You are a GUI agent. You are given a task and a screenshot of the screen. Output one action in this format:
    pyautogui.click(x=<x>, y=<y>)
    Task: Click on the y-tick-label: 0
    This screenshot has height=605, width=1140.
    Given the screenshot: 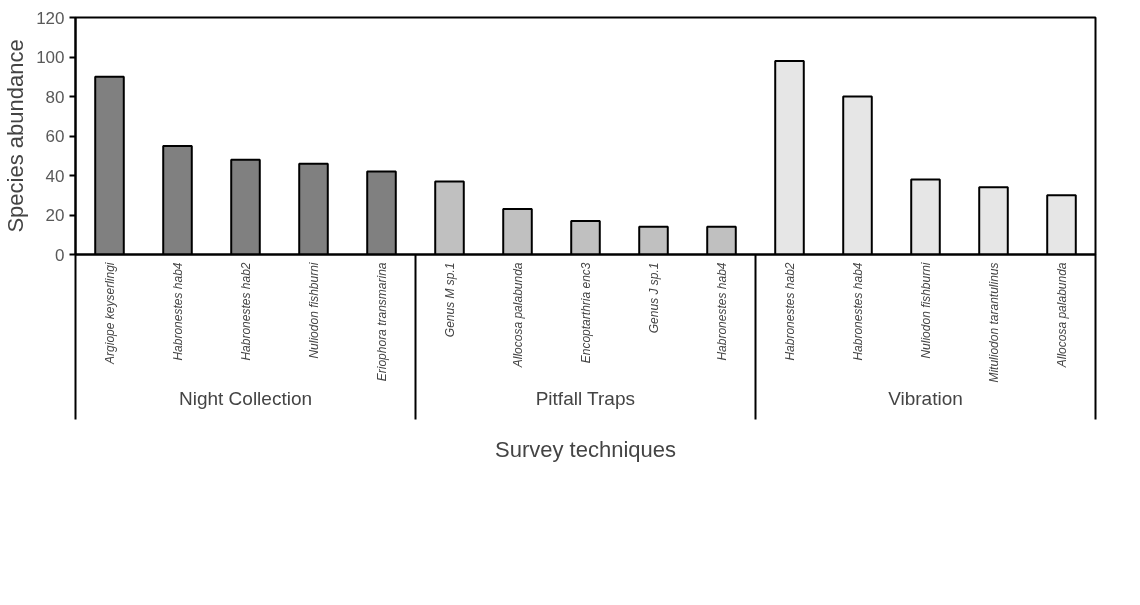 What is the action you would take?
    pyautogui.click(x=60, y=255)
    